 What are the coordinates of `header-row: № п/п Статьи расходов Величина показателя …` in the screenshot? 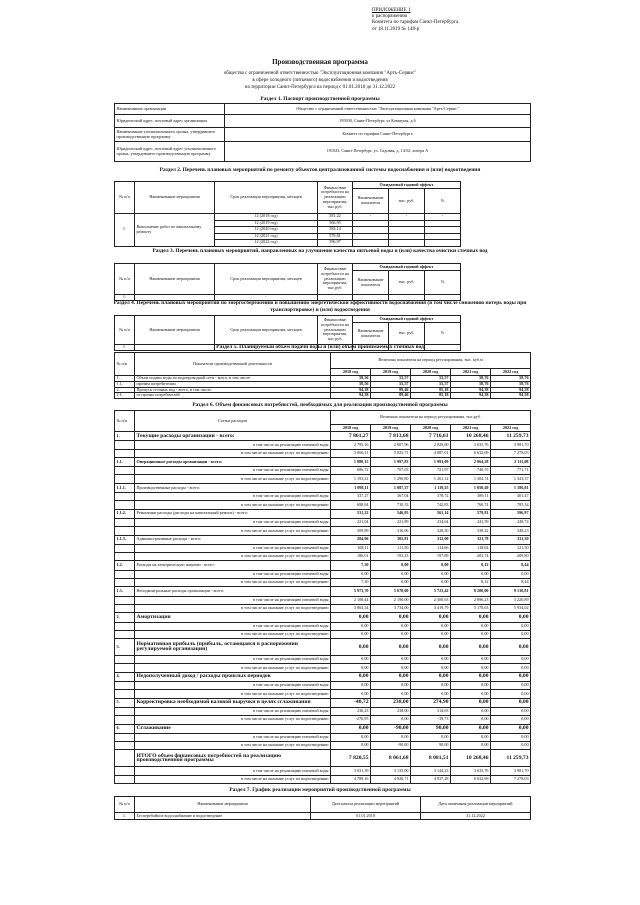 It's located at (323, 421).